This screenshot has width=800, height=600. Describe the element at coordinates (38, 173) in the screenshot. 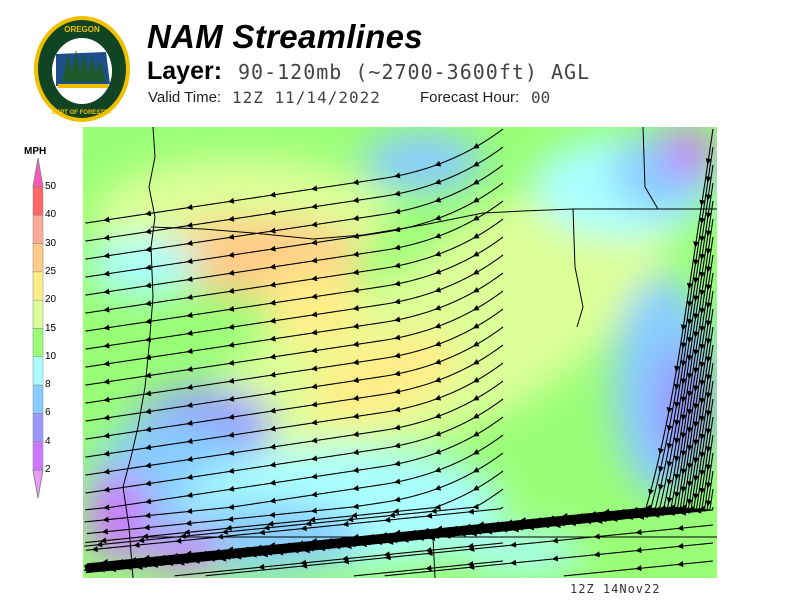

I see `legend-arrow-top` at that location.